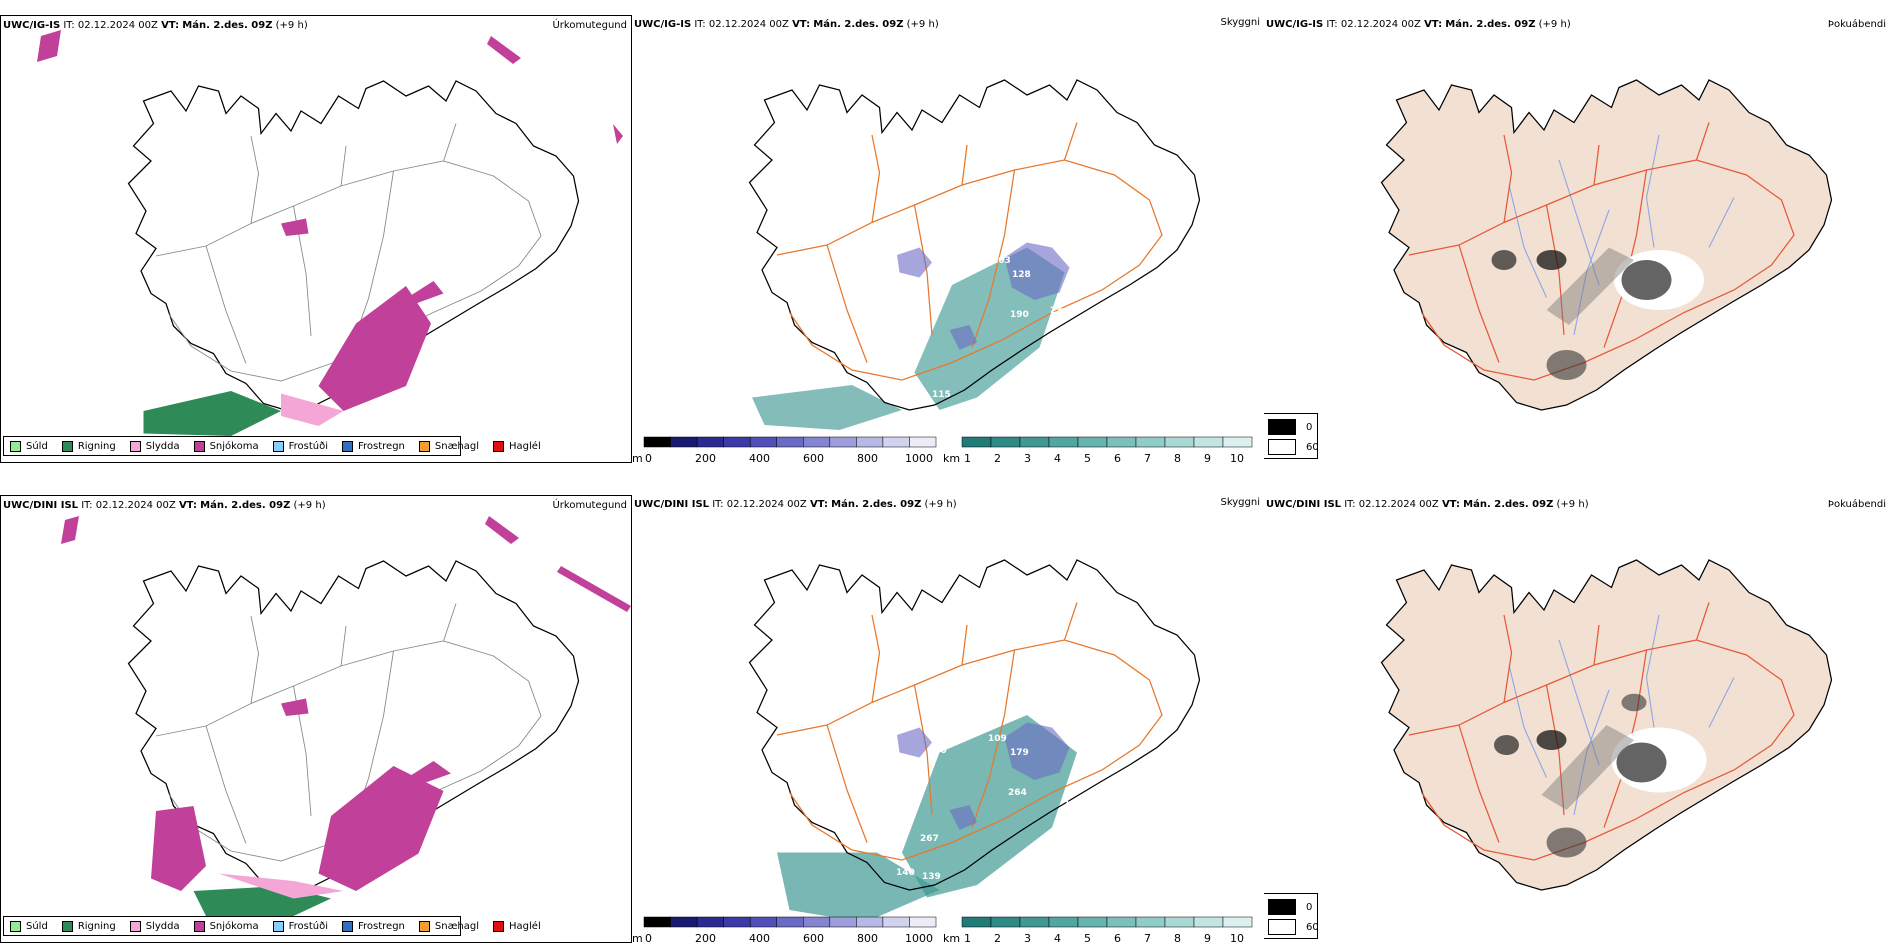 This screenshot has width=1900, height=950. Describe the element at coordinates (937, 751) in the screenshot. I see `vis-label: 270` at that location.